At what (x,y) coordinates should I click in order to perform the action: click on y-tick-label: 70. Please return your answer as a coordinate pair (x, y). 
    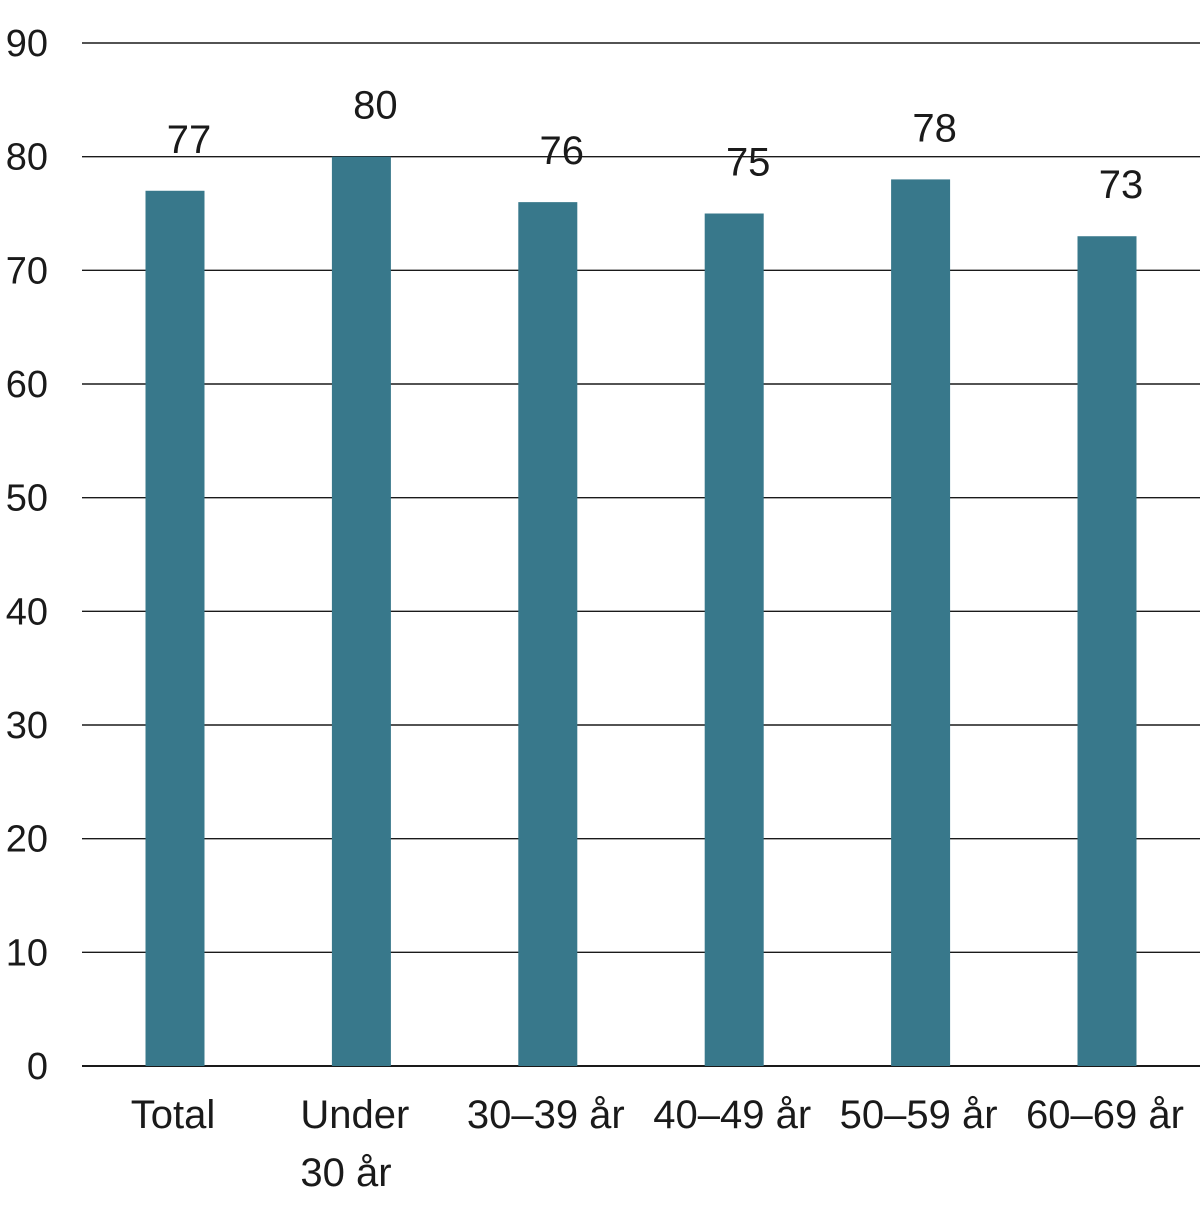
    Looking at the image, I should click on (27, 271).